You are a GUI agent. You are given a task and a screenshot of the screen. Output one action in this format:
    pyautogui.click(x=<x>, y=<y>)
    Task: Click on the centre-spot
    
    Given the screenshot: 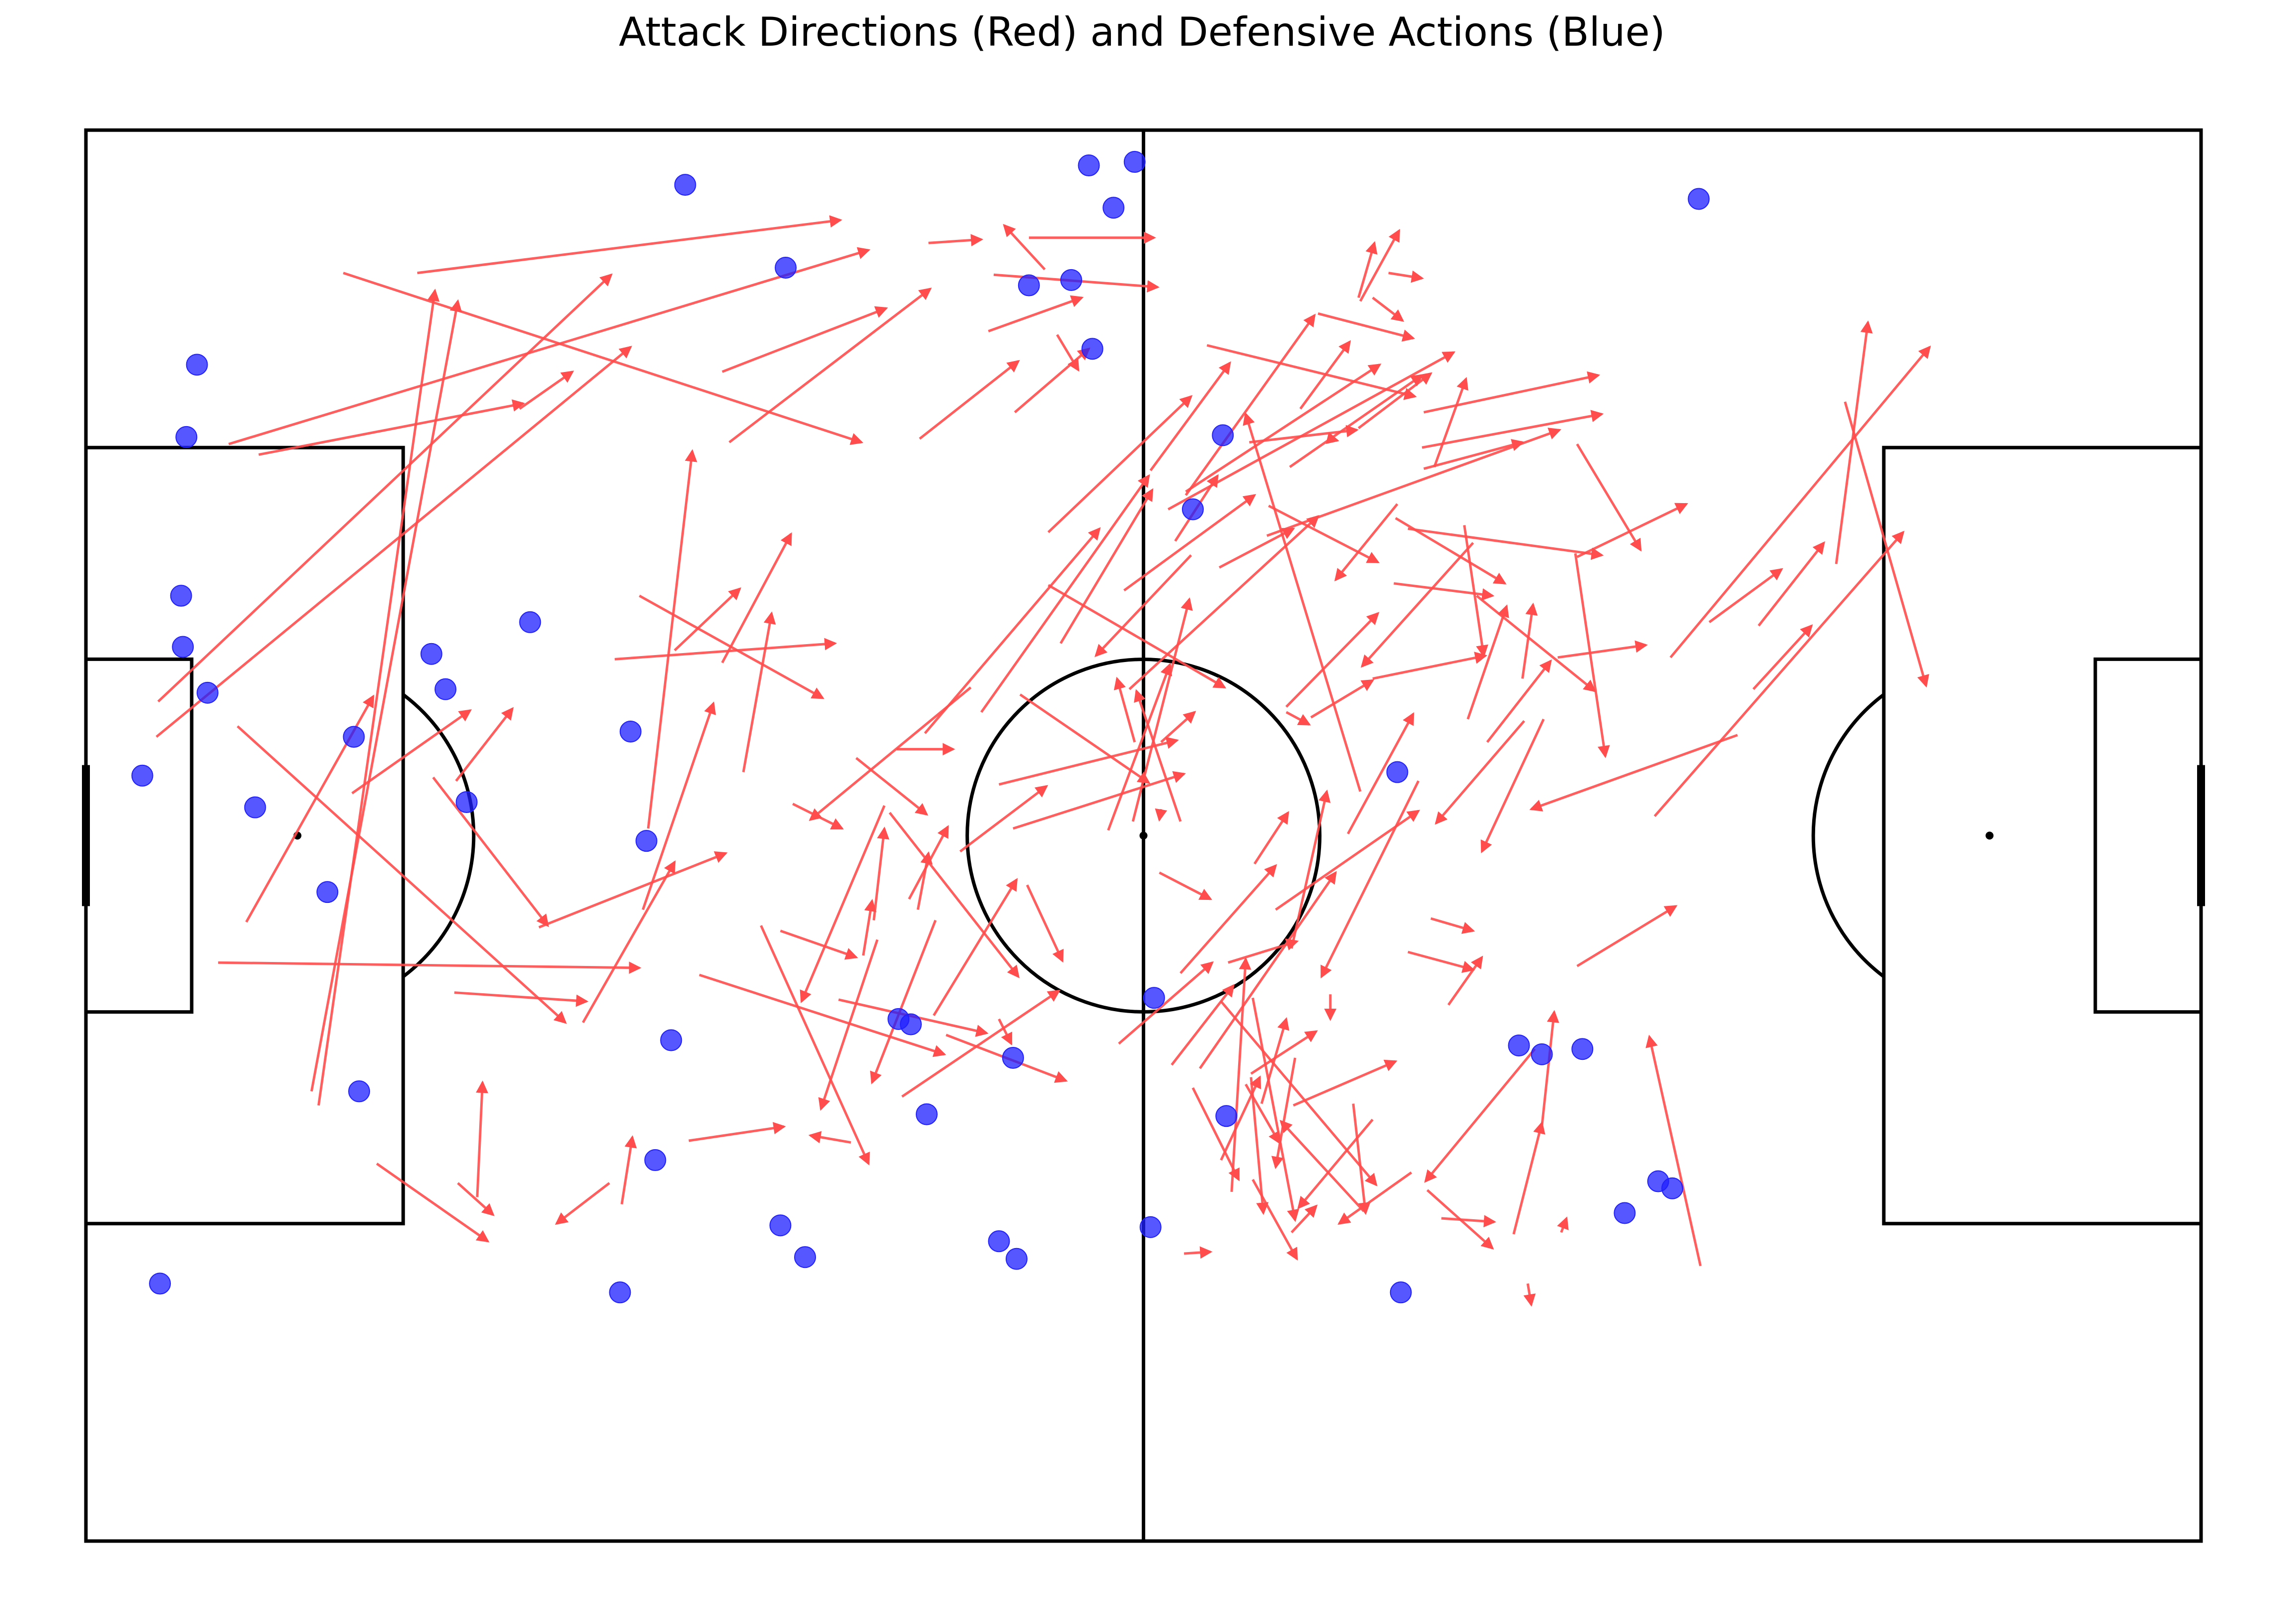 What is the action you would take?
    pyautogui.click(x=1143, y=835)
    